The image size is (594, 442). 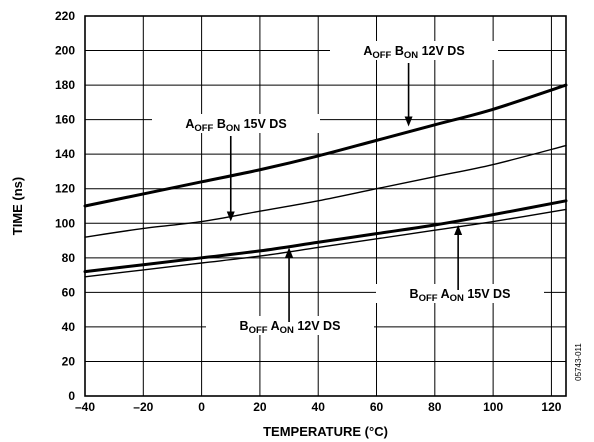 What do you see at coordinates (143, 407) in the screenshot?
I see `x-tick-label: –20` at bounding box center [143, 407].